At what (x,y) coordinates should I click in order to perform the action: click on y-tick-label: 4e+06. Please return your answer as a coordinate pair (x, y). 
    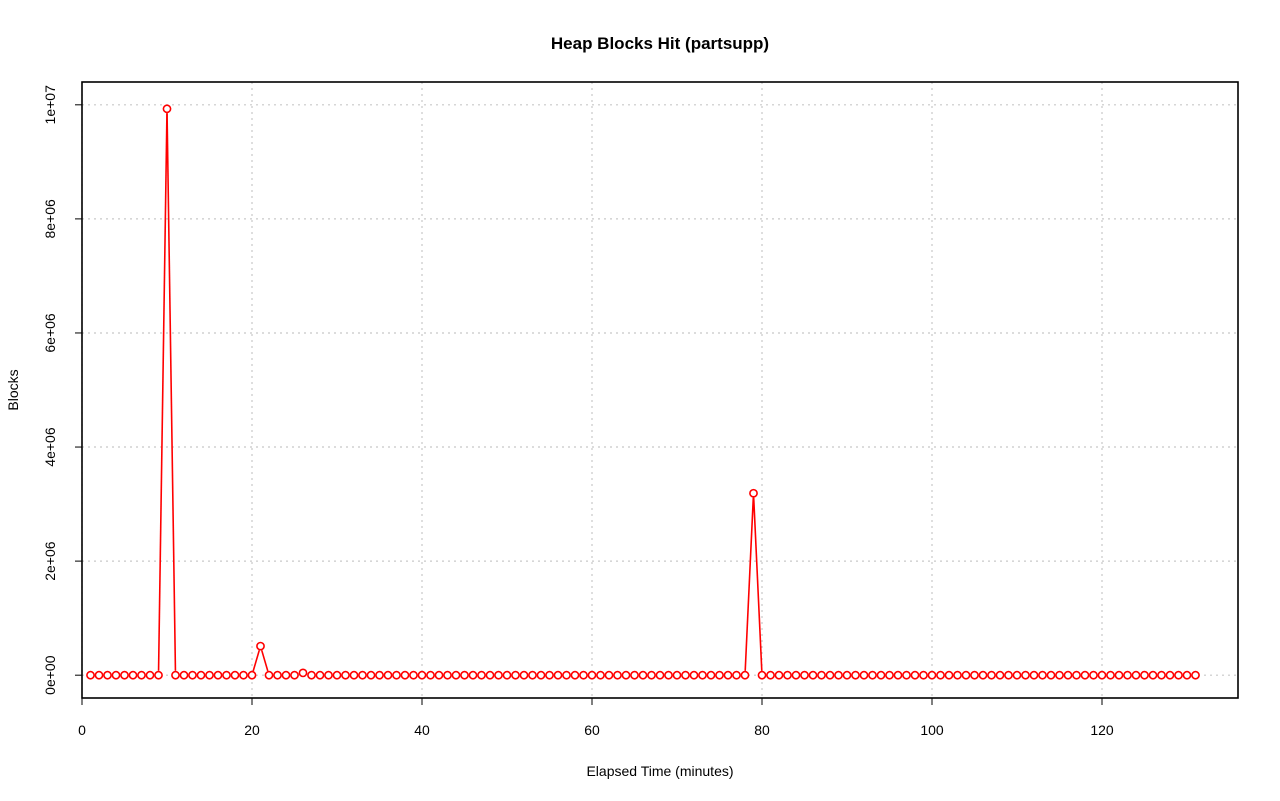
    Looking at the image, I should click on (50, 447).